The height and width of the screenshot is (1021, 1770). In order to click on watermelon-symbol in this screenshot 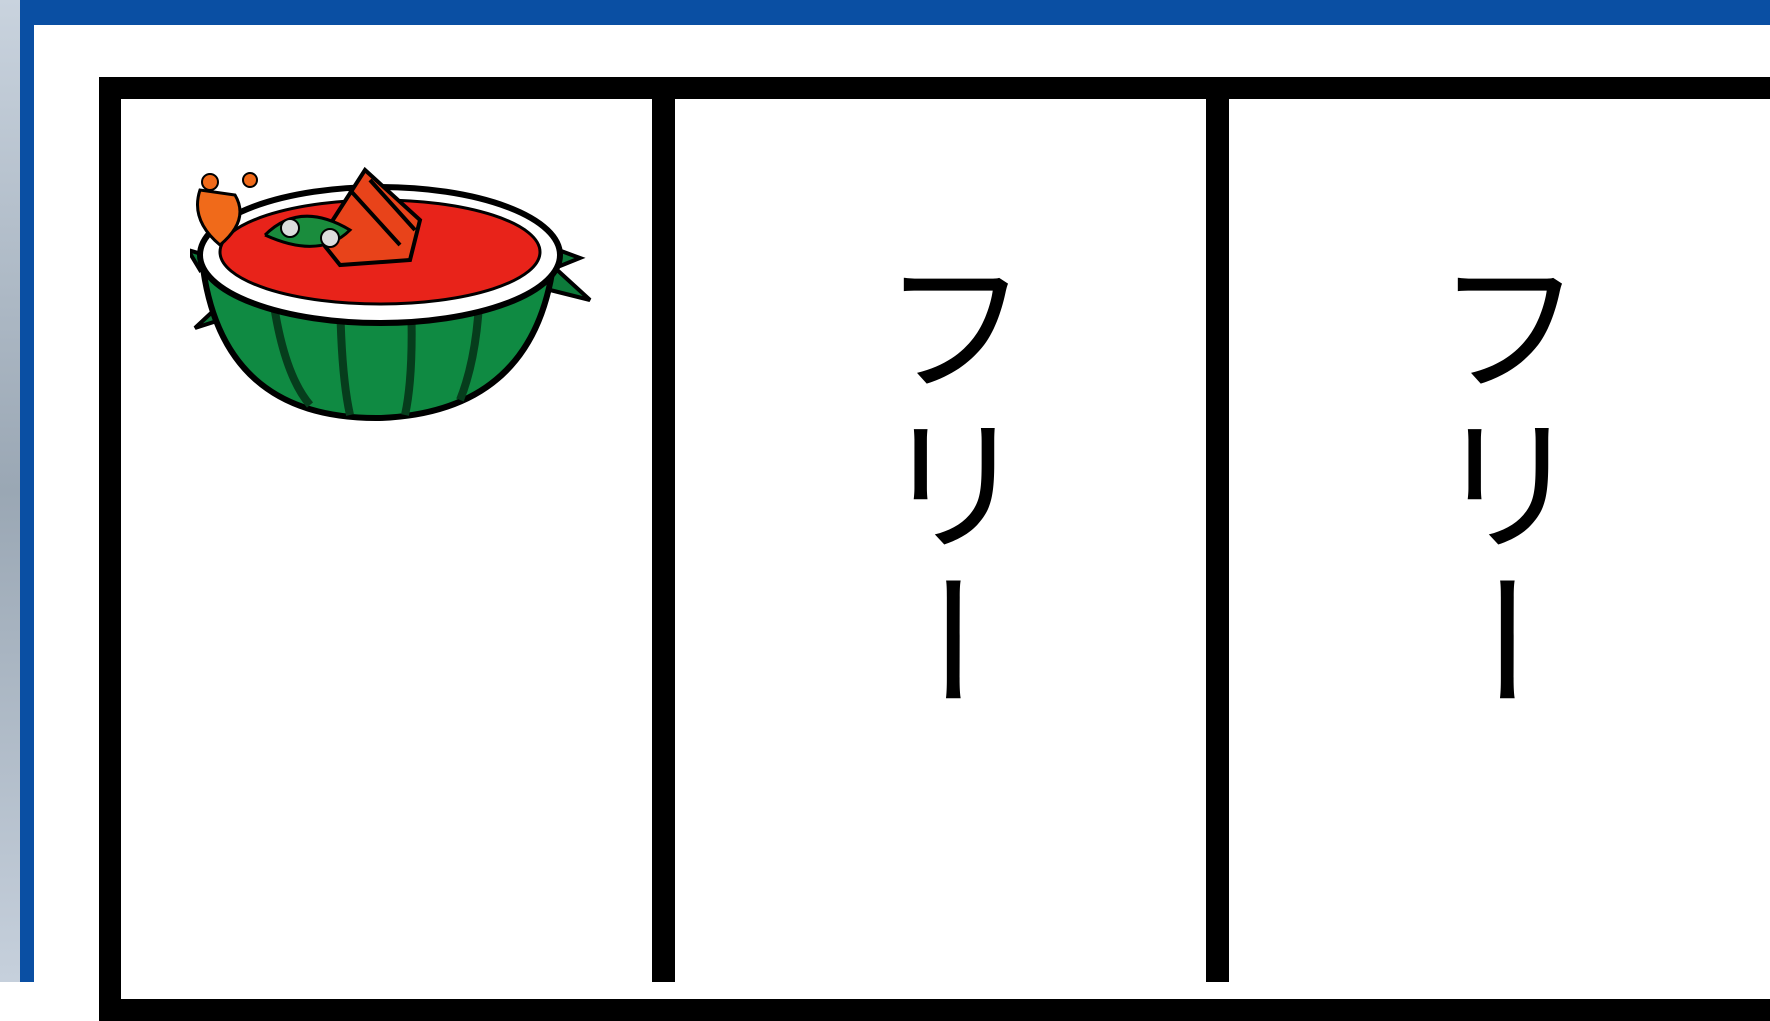, I will do `click(391, 294)`.